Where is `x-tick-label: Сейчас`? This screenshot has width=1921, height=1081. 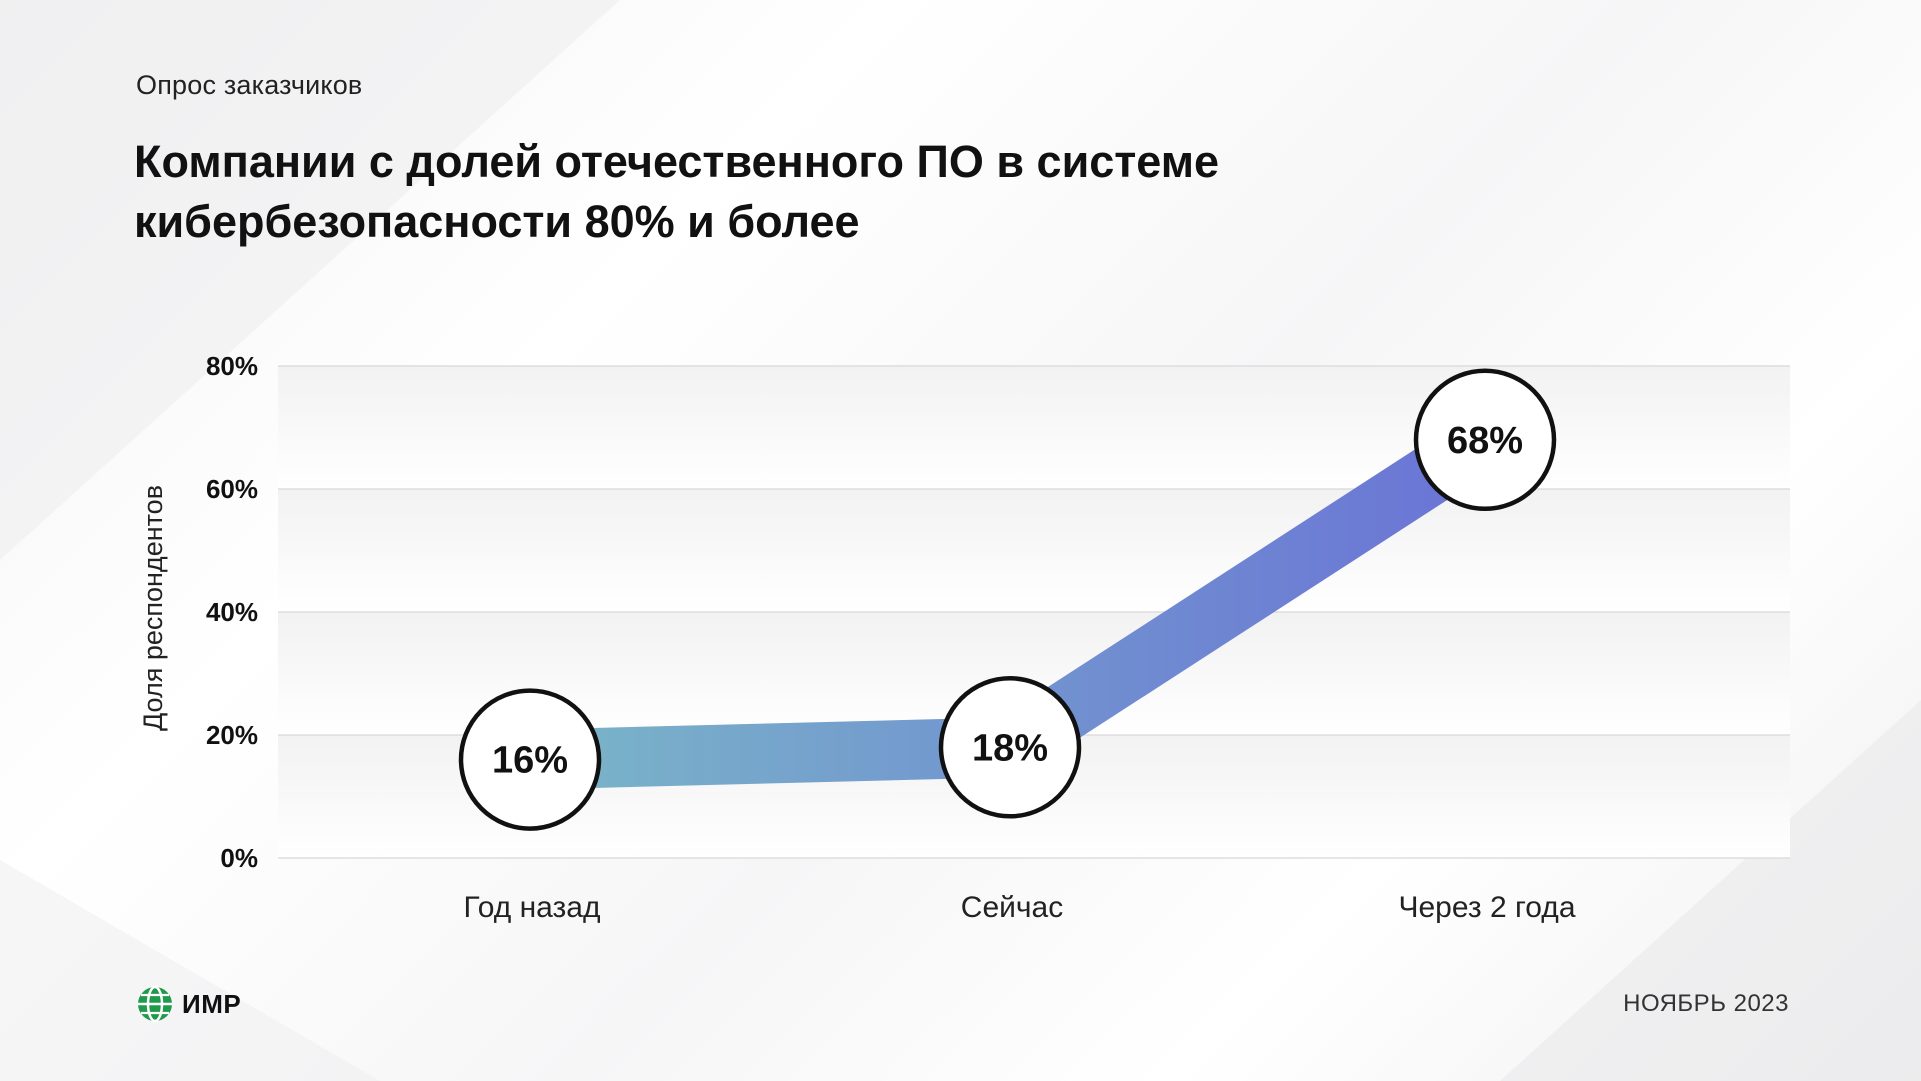 x-tick-label: Сейчас is located at coordinates (1012, 907).